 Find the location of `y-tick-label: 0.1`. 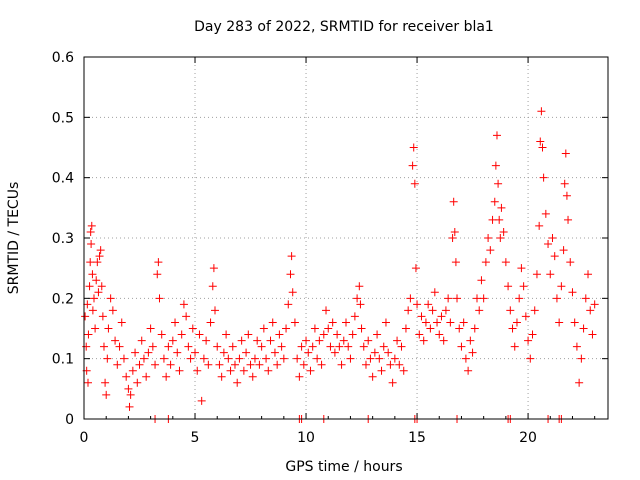

y-tick-label: 0.1 is located at coordinates (63, 360).